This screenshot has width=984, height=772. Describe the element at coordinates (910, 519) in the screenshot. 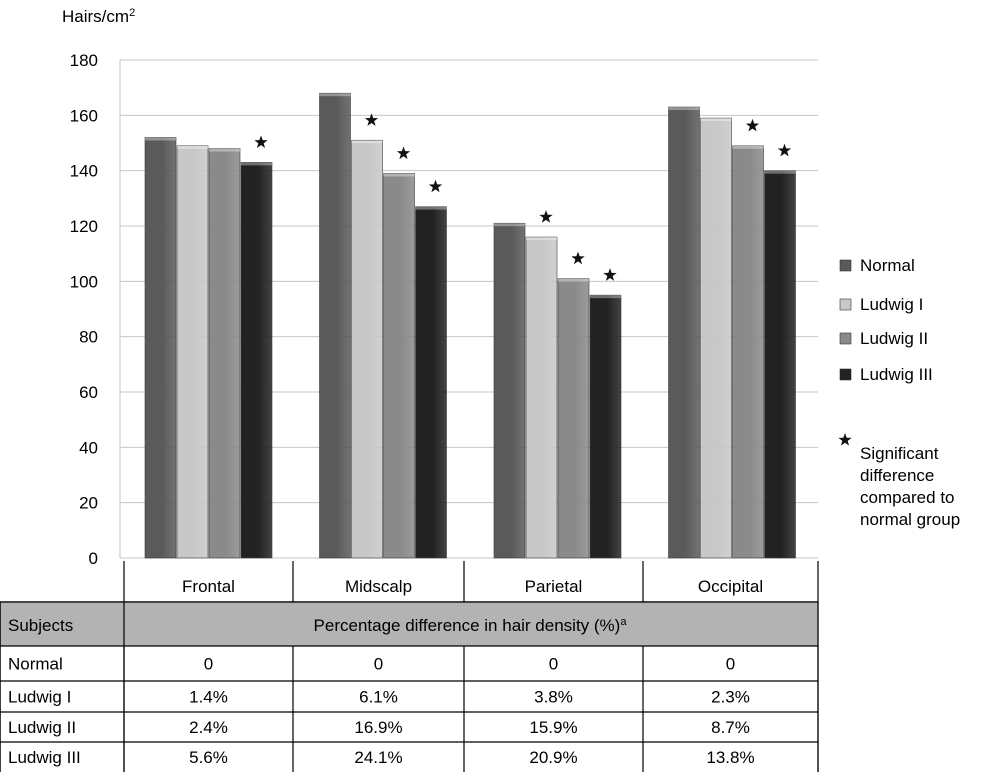

I see `significance-legend-line: normal group` at that location.